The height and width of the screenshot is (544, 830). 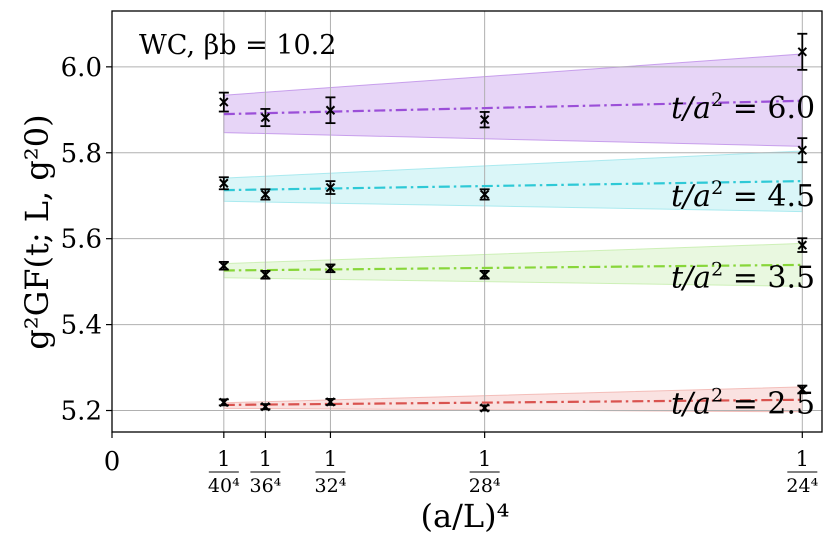 What do you see at coordinates (743, 195) in the screenshot?
I see `series-label: t/a2 = 4.5` at bounding box center [743, 195].